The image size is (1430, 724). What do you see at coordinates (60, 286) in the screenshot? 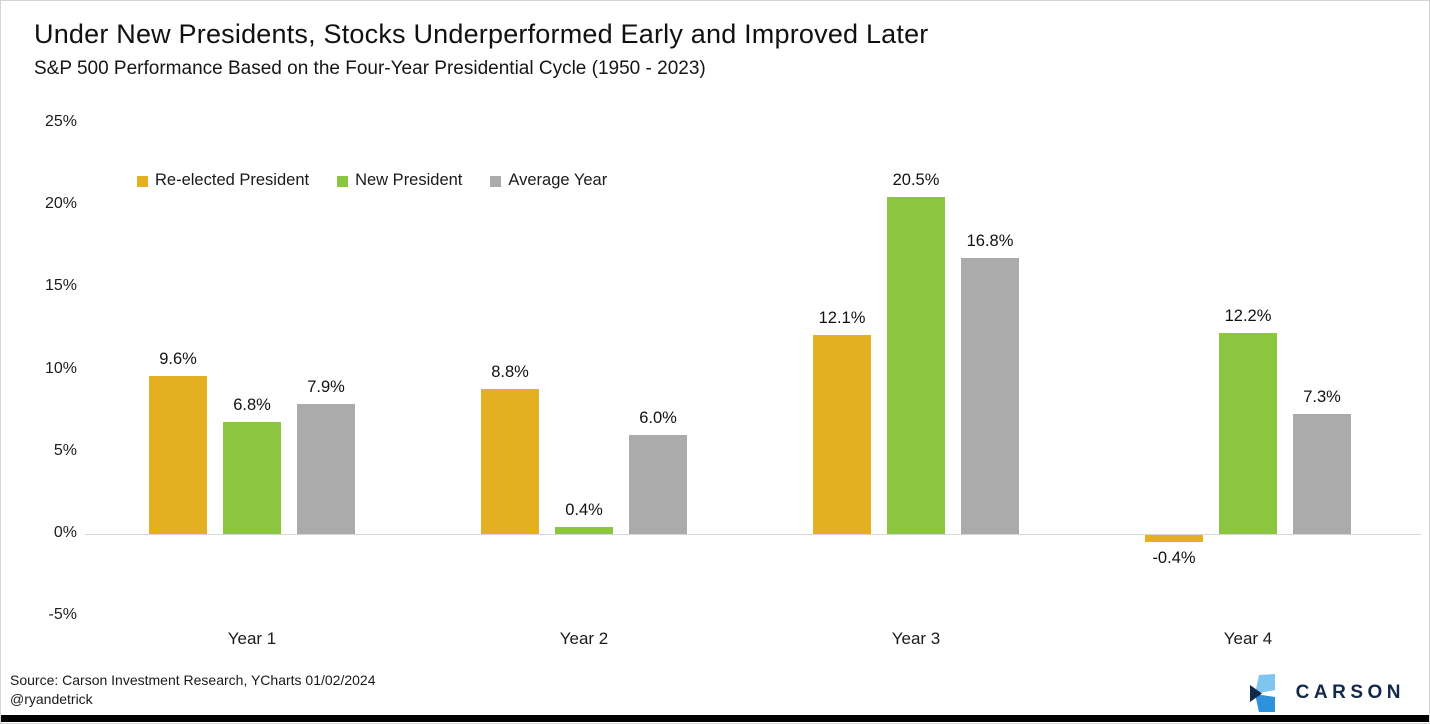
I see `y-axis-tick-15: 15%` at bounding box center [60, 286].